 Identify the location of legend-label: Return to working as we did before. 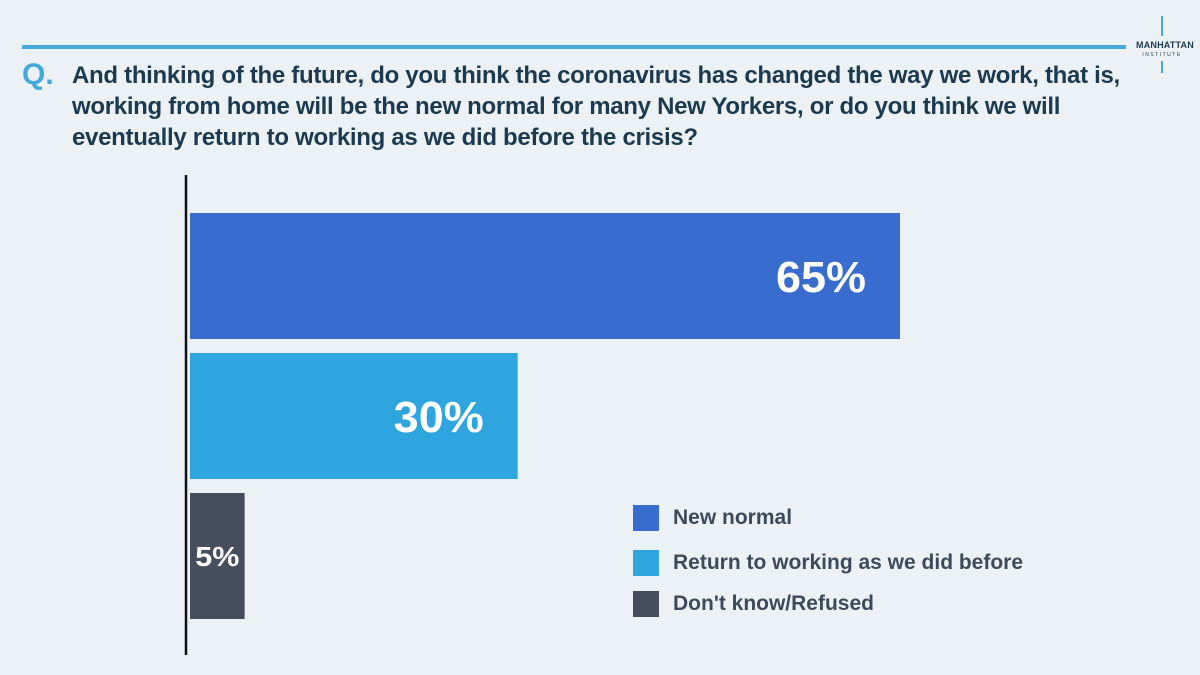
(848, 562).